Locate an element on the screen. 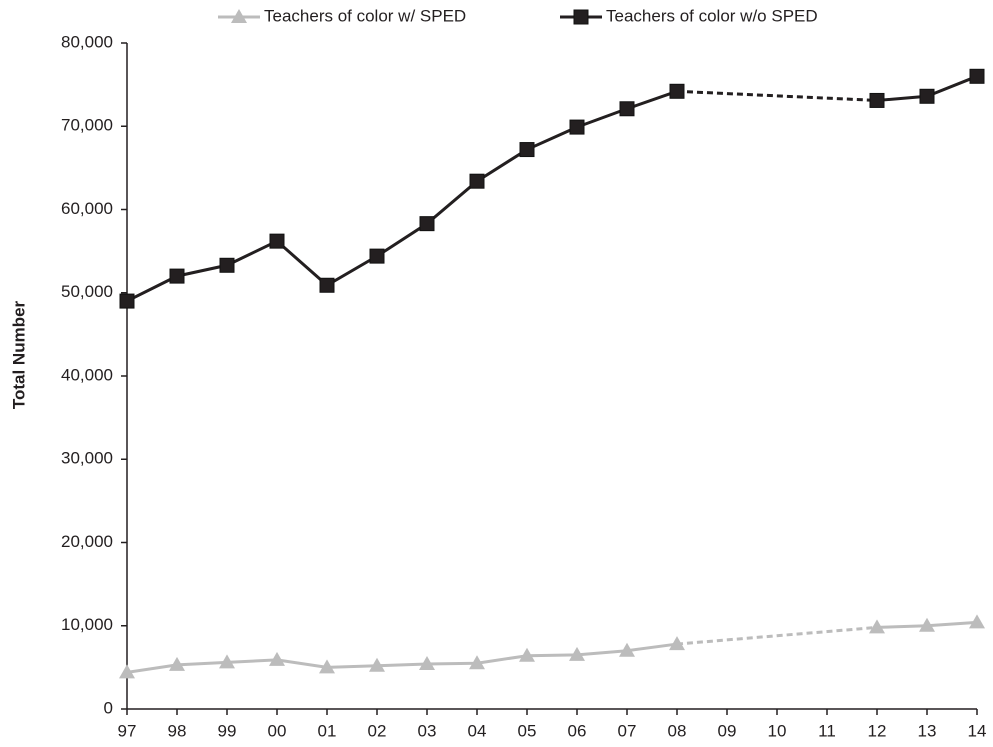  y-tick-label: 20,000 is located at coordinates (87, 541).